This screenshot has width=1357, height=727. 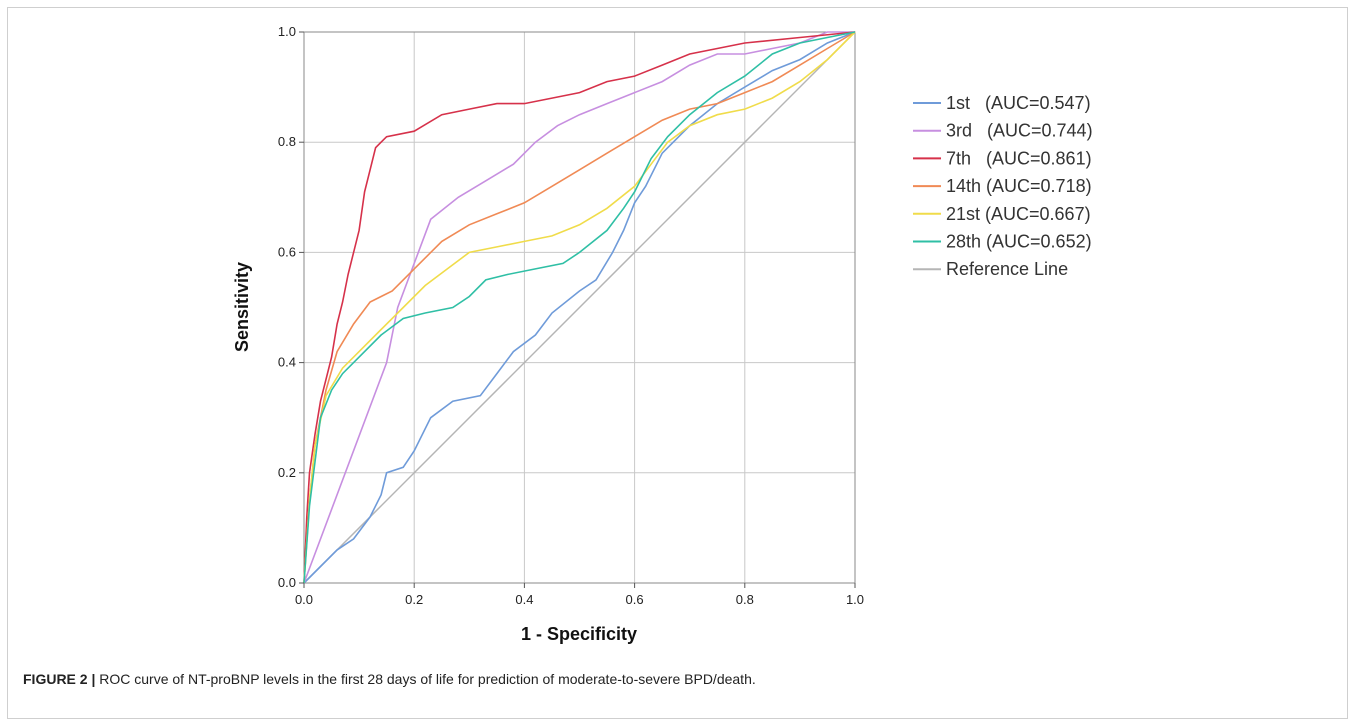 I want to click on x-tick-label: 0.8, so click(x=745, y=599).